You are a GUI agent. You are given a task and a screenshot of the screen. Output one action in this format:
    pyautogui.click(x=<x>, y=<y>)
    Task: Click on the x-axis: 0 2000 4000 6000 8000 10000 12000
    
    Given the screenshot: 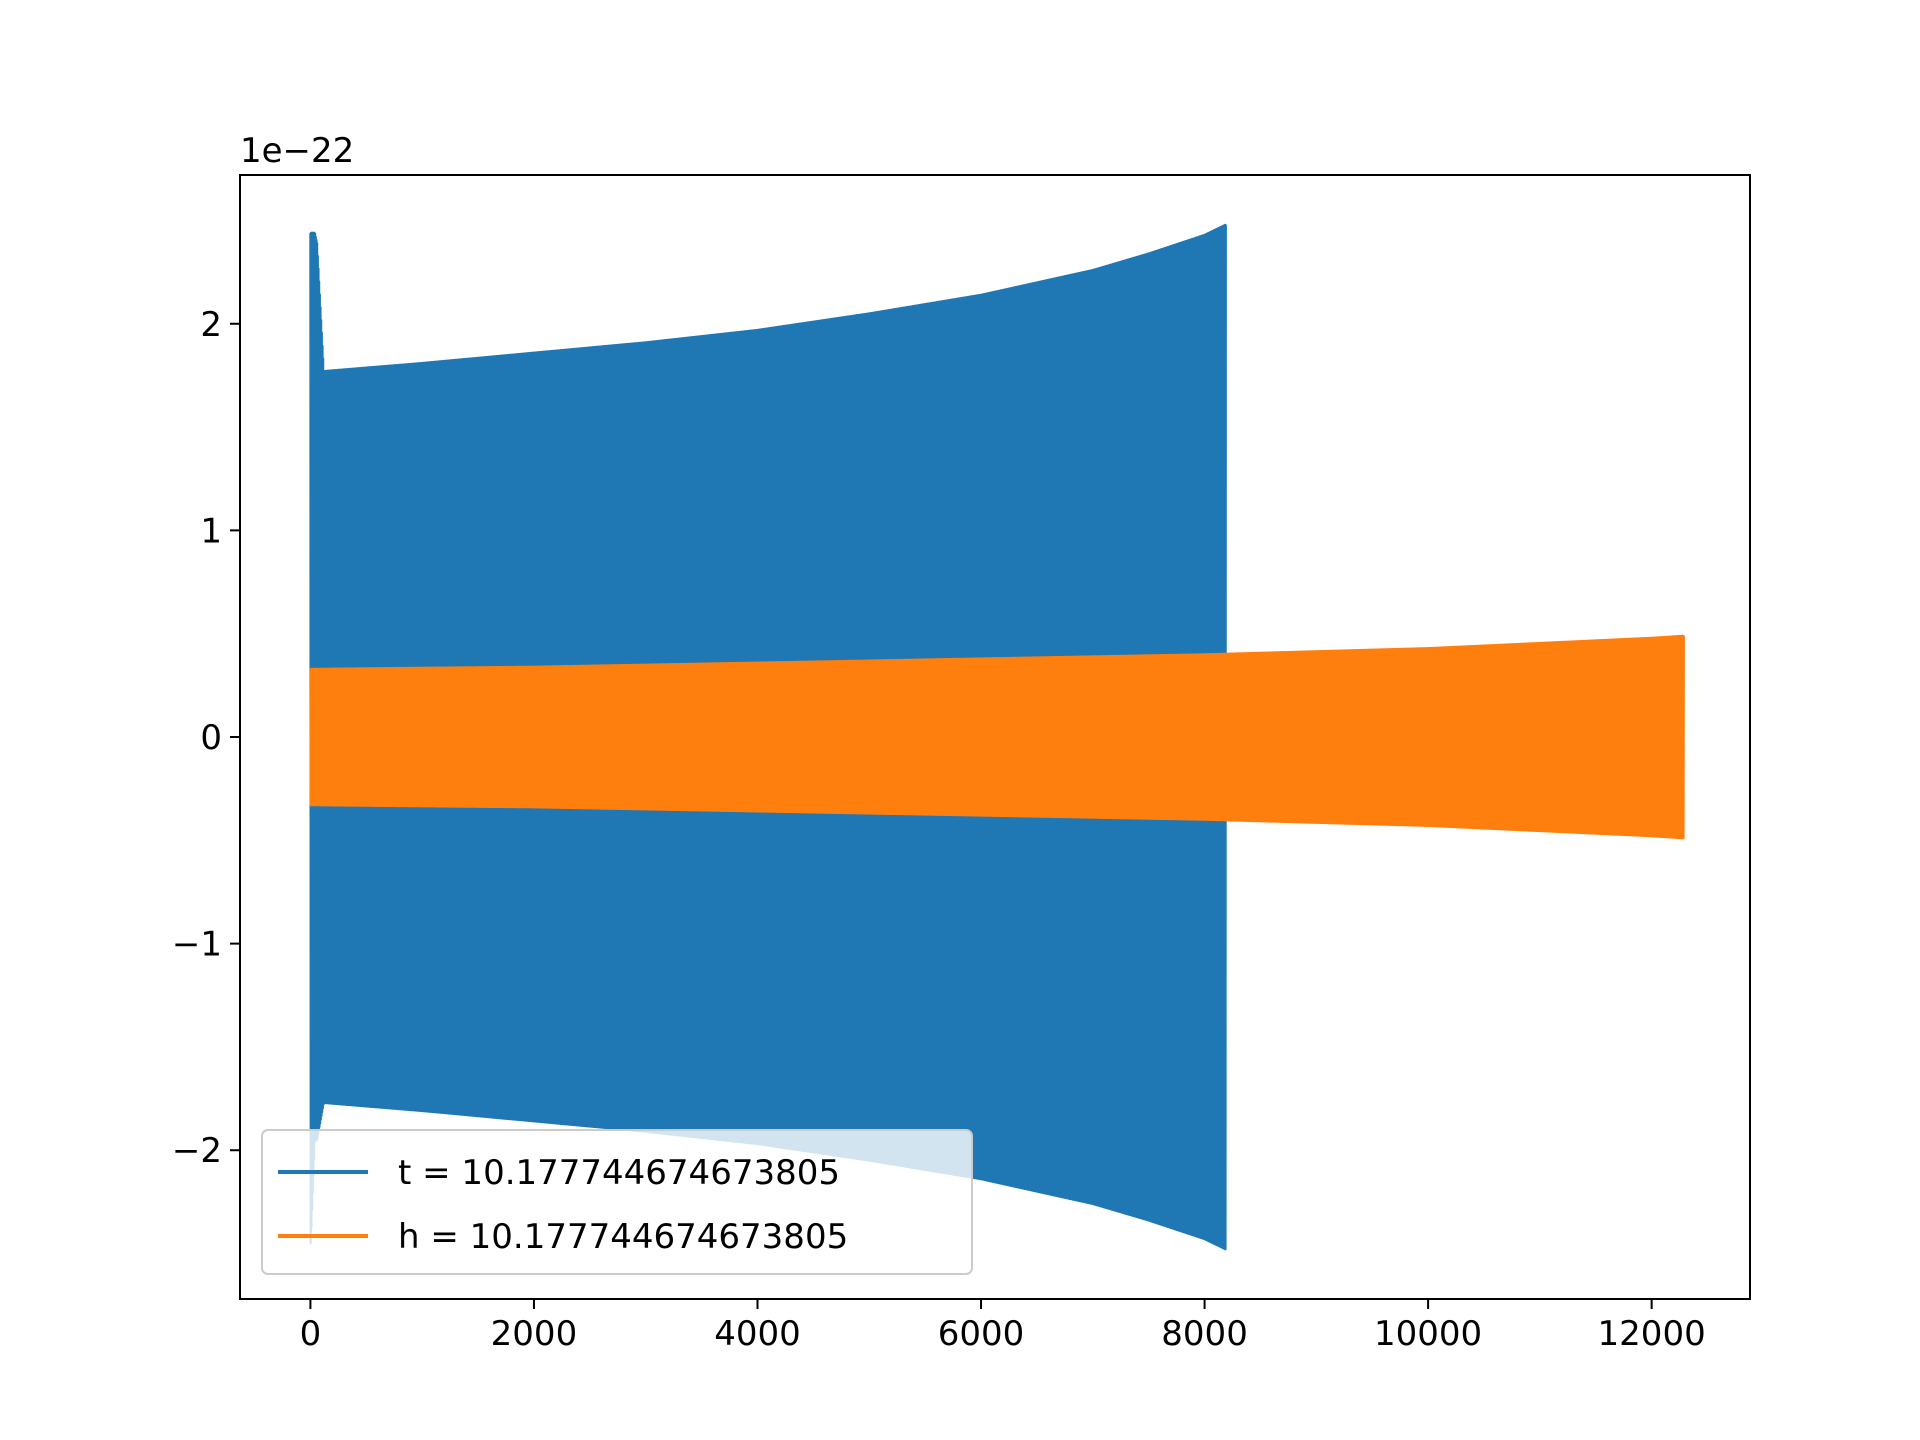 What is the action you would take?
    pyautogui.click(x=1003, y=1326)
    